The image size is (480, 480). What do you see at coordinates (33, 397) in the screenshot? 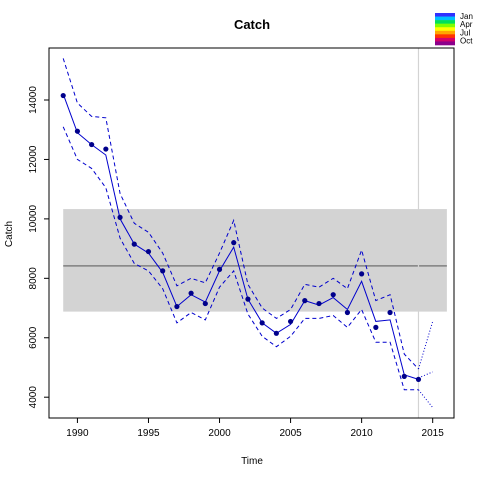
I see `y-tick-label: 4000` at bounding box center [33, 397].